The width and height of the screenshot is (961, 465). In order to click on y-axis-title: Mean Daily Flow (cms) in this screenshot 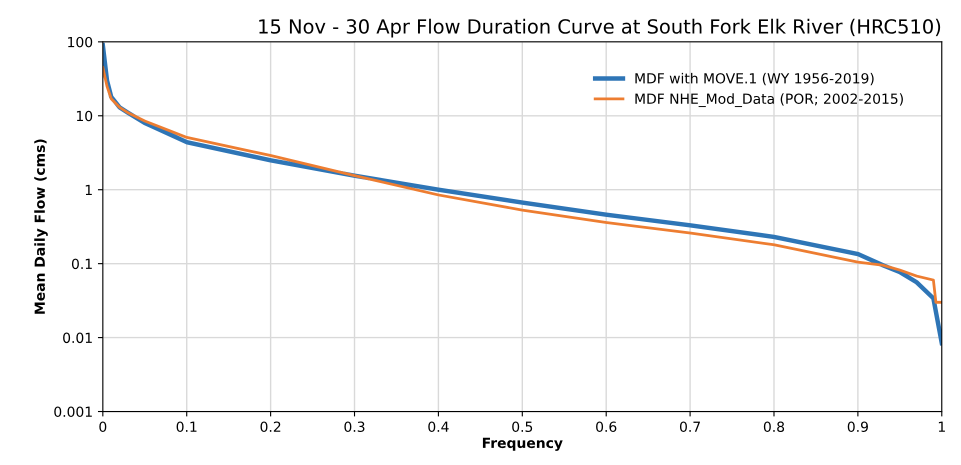, I will do `click(41, 227)`.